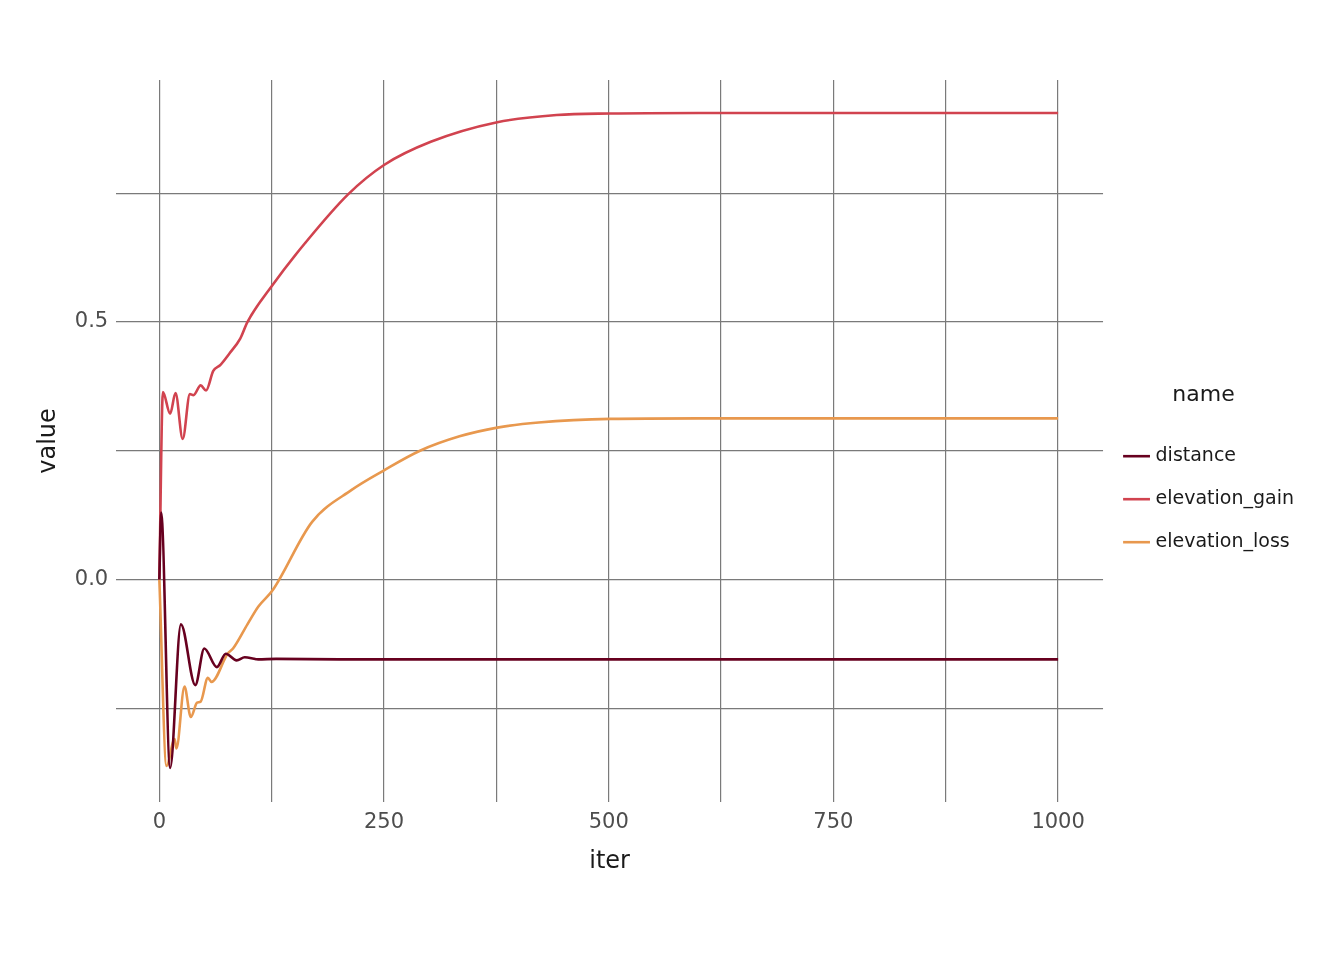 Image resolution: width=1344 pixels, height=960 pixels. What do you see at coordinates (1222, 541) in the screenshot?
I see `legend-label: elevation_loss` at bounding box center [1222, 541].